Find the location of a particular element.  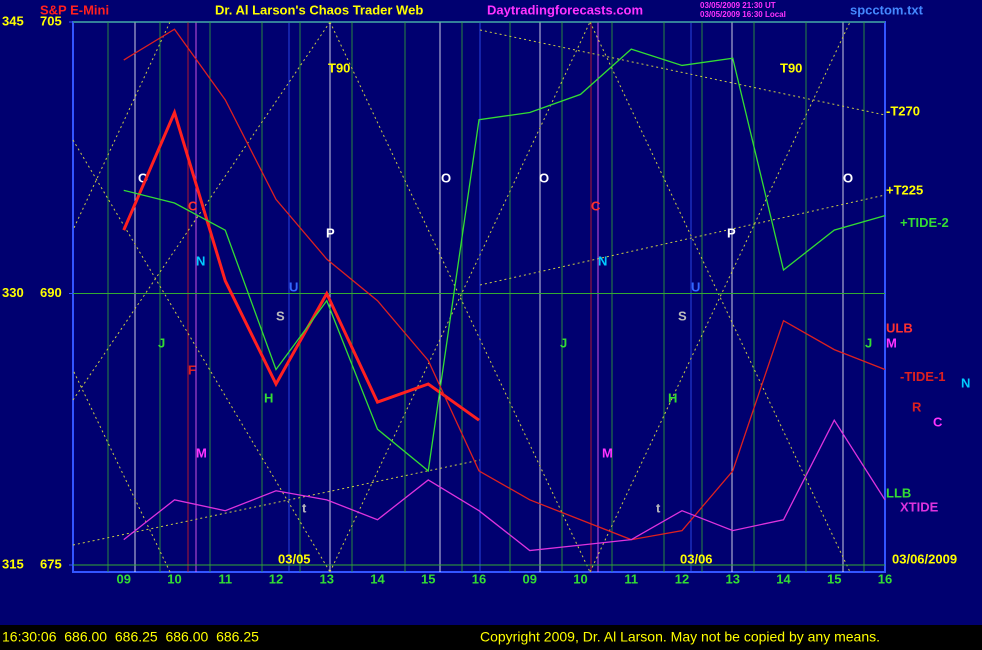

timestamp: 03/05/2009 16:30 Local is located at coordinates (743, 14).